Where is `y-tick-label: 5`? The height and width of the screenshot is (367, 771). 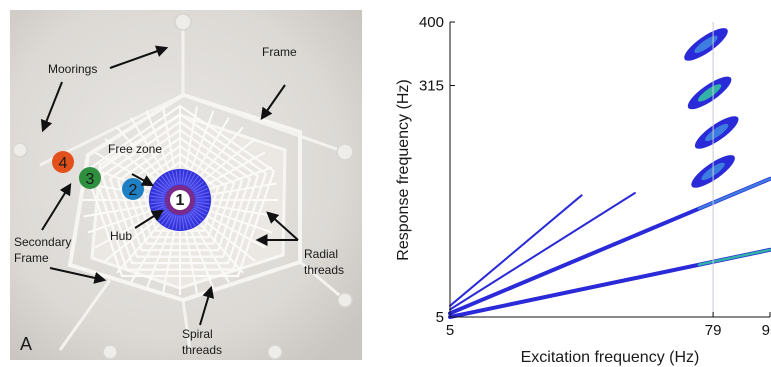
y-tick-label: 5 is located at coordinates (440, 317).